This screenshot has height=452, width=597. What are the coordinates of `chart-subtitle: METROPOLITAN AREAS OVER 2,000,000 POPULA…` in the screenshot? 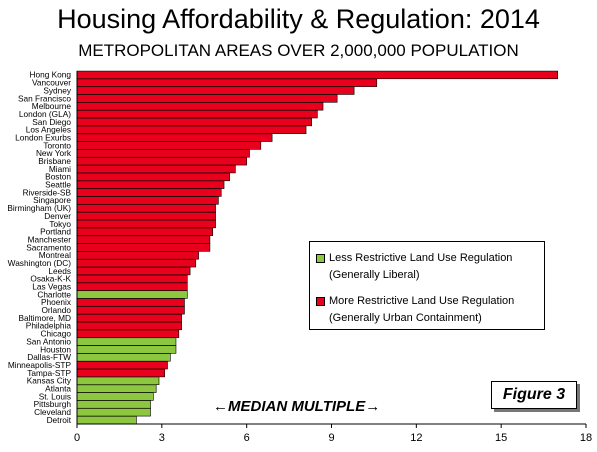 It's located at (298, 50).